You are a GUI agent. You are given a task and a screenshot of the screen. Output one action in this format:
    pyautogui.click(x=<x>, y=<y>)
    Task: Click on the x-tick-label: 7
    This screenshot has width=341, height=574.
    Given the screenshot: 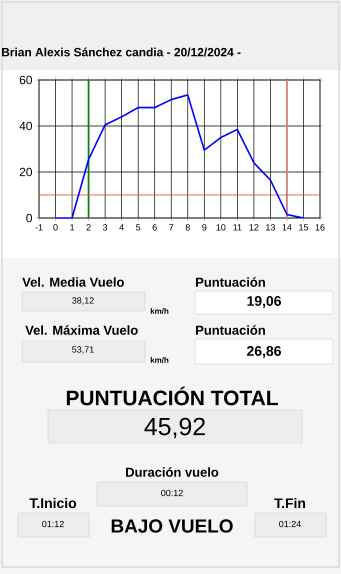 What is the action you would take?
    pyautogui.click(x=171, y=227)
    